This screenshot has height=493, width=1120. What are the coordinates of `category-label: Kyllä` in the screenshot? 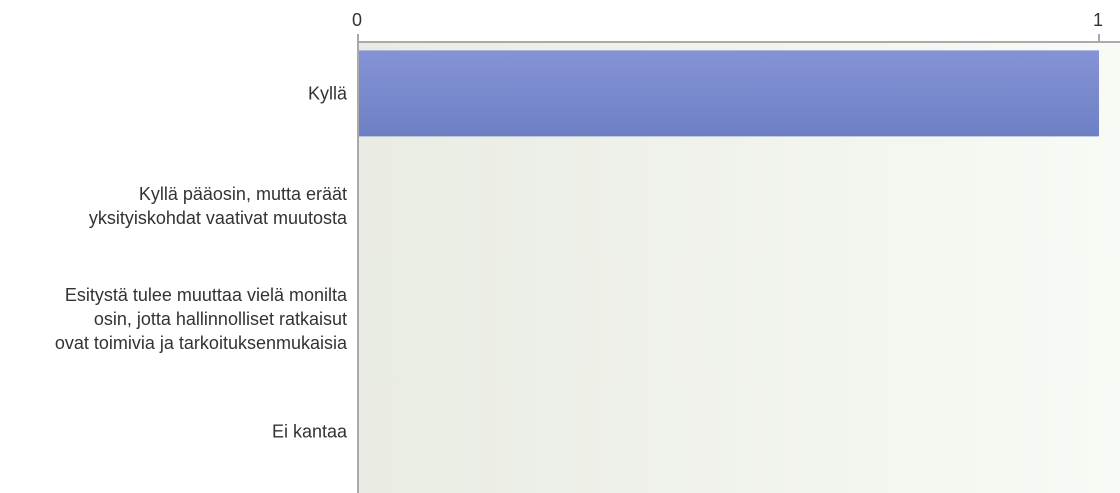 It's located at (328, 93).